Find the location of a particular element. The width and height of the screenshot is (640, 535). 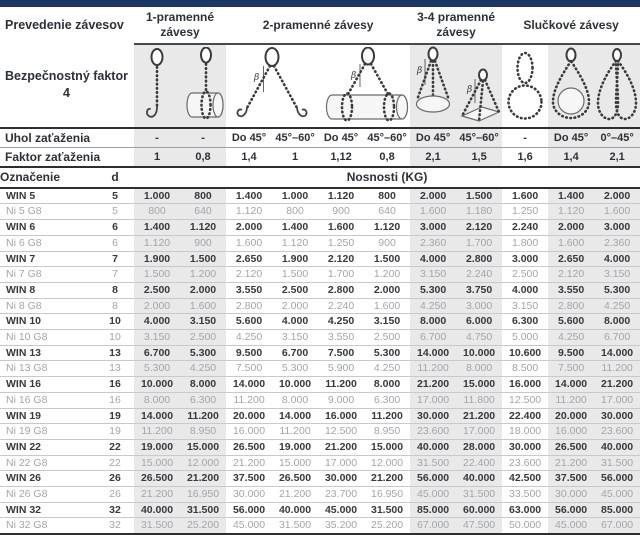

capacity-value: 5.900 is located at coordinates (341, 369).